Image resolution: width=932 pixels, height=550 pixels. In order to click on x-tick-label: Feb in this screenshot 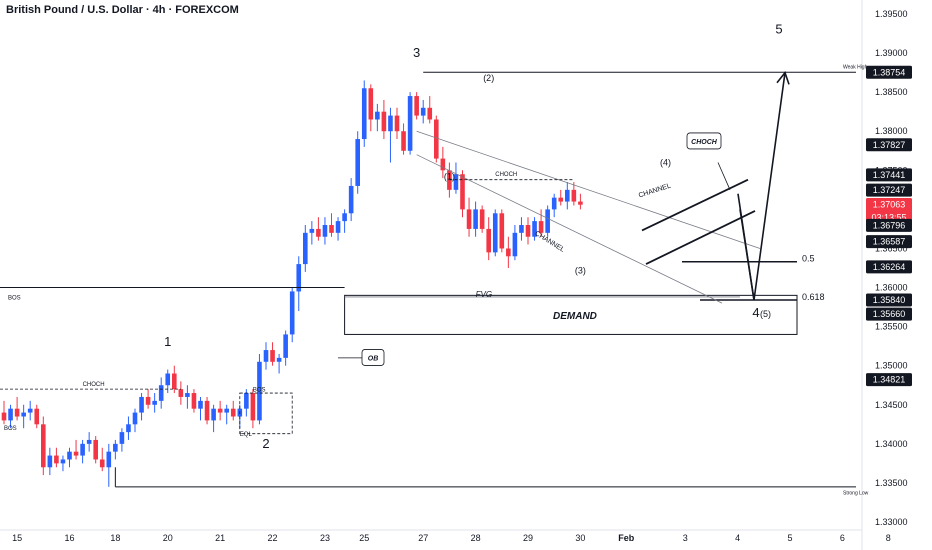, I will do `click(626, 538)`.